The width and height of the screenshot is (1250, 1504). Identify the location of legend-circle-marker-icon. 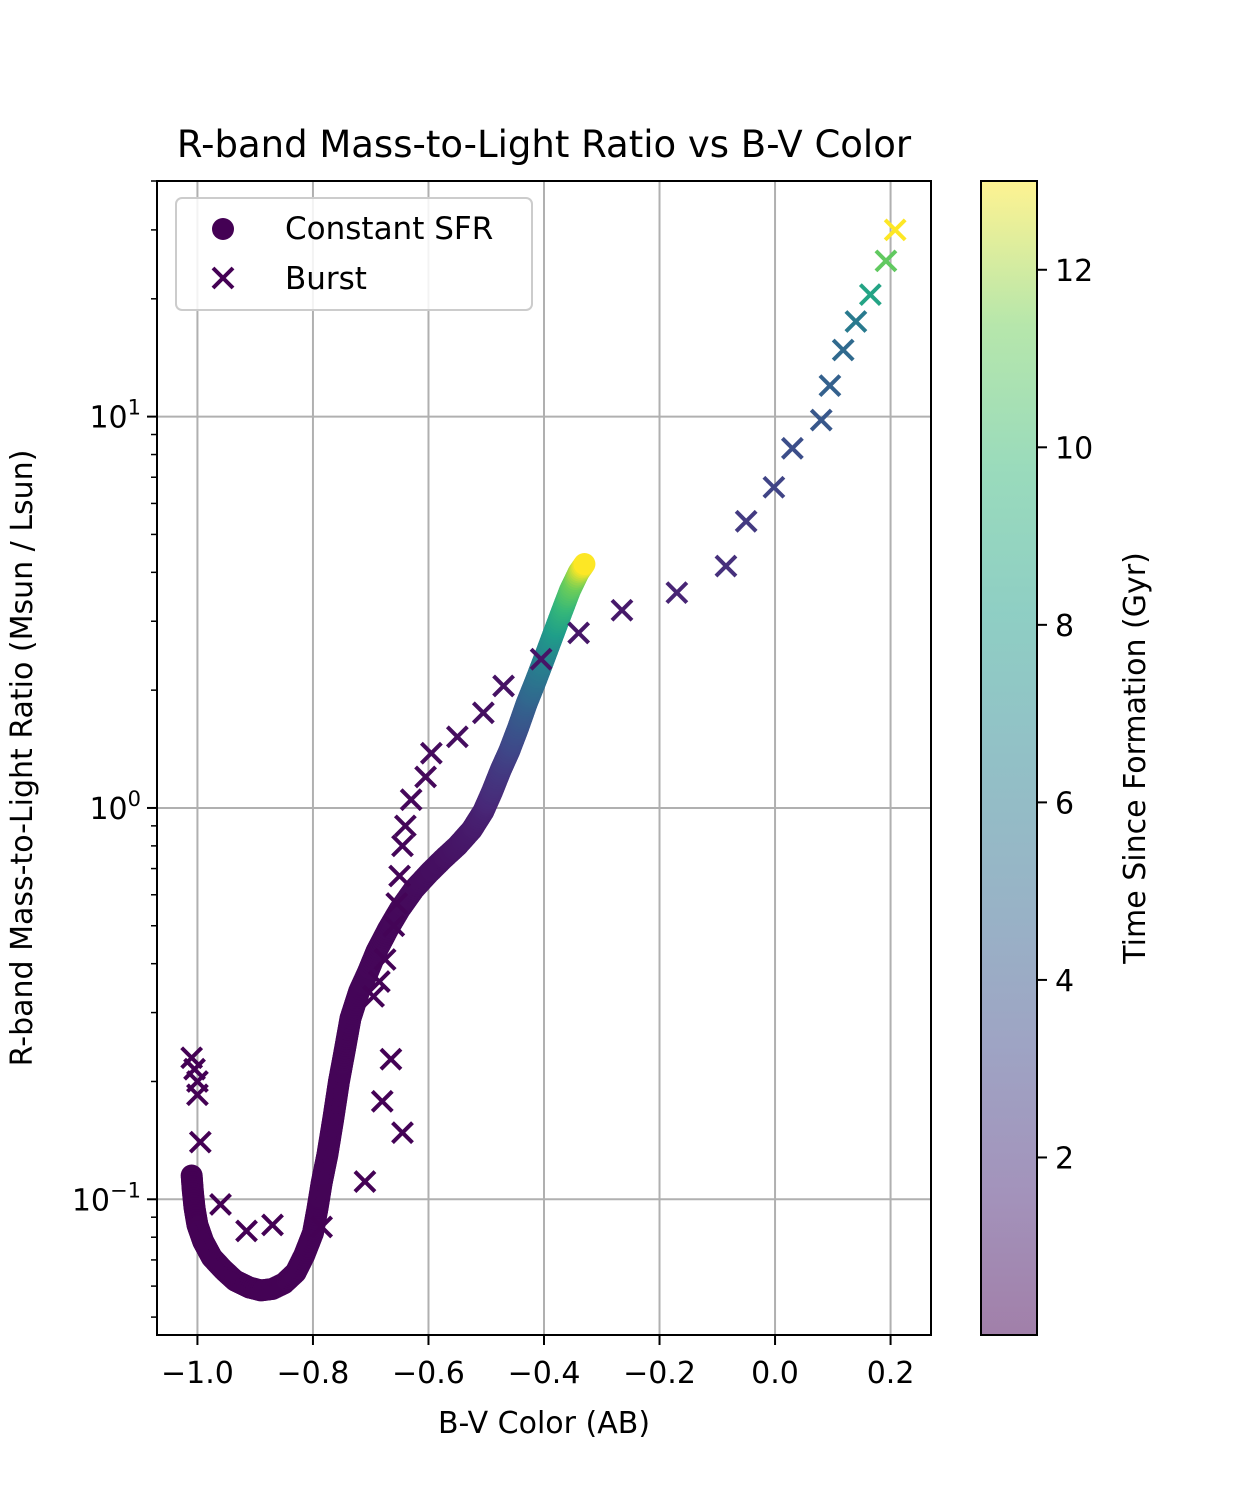
(223, 229).